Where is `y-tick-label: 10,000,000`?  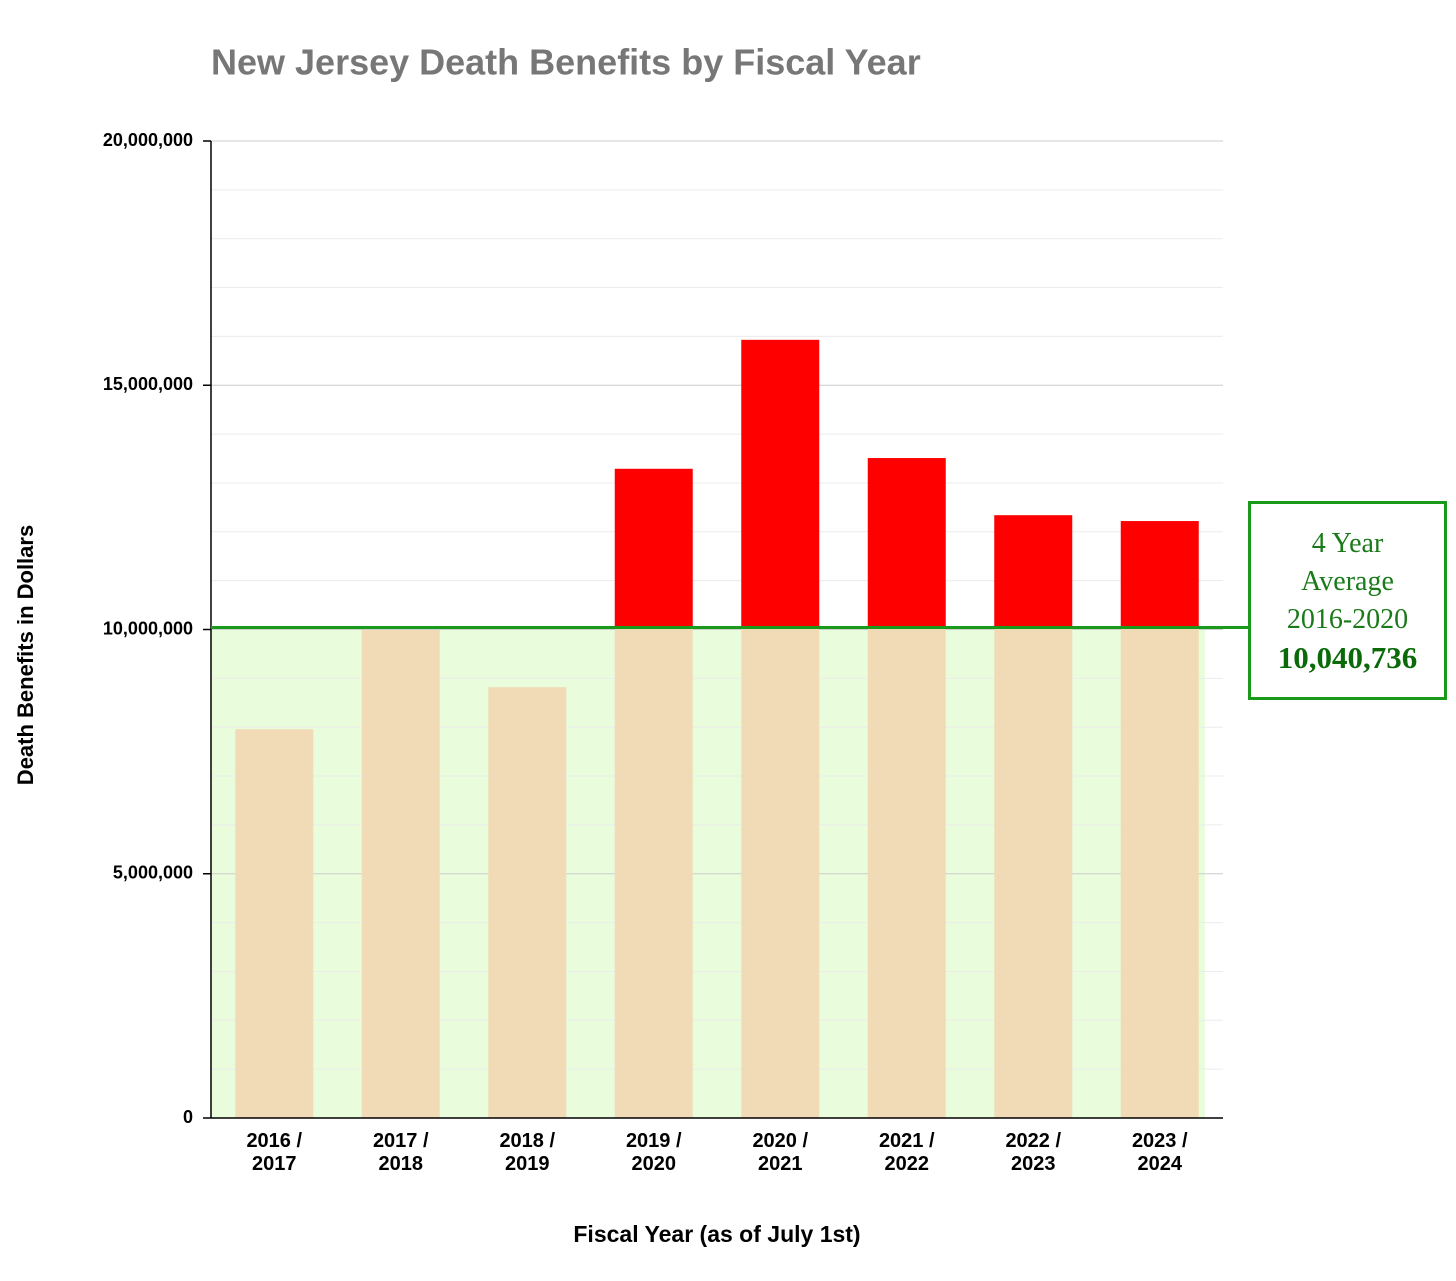 y-tick-label: 10,000,000 is located at coordinates (148, 628).